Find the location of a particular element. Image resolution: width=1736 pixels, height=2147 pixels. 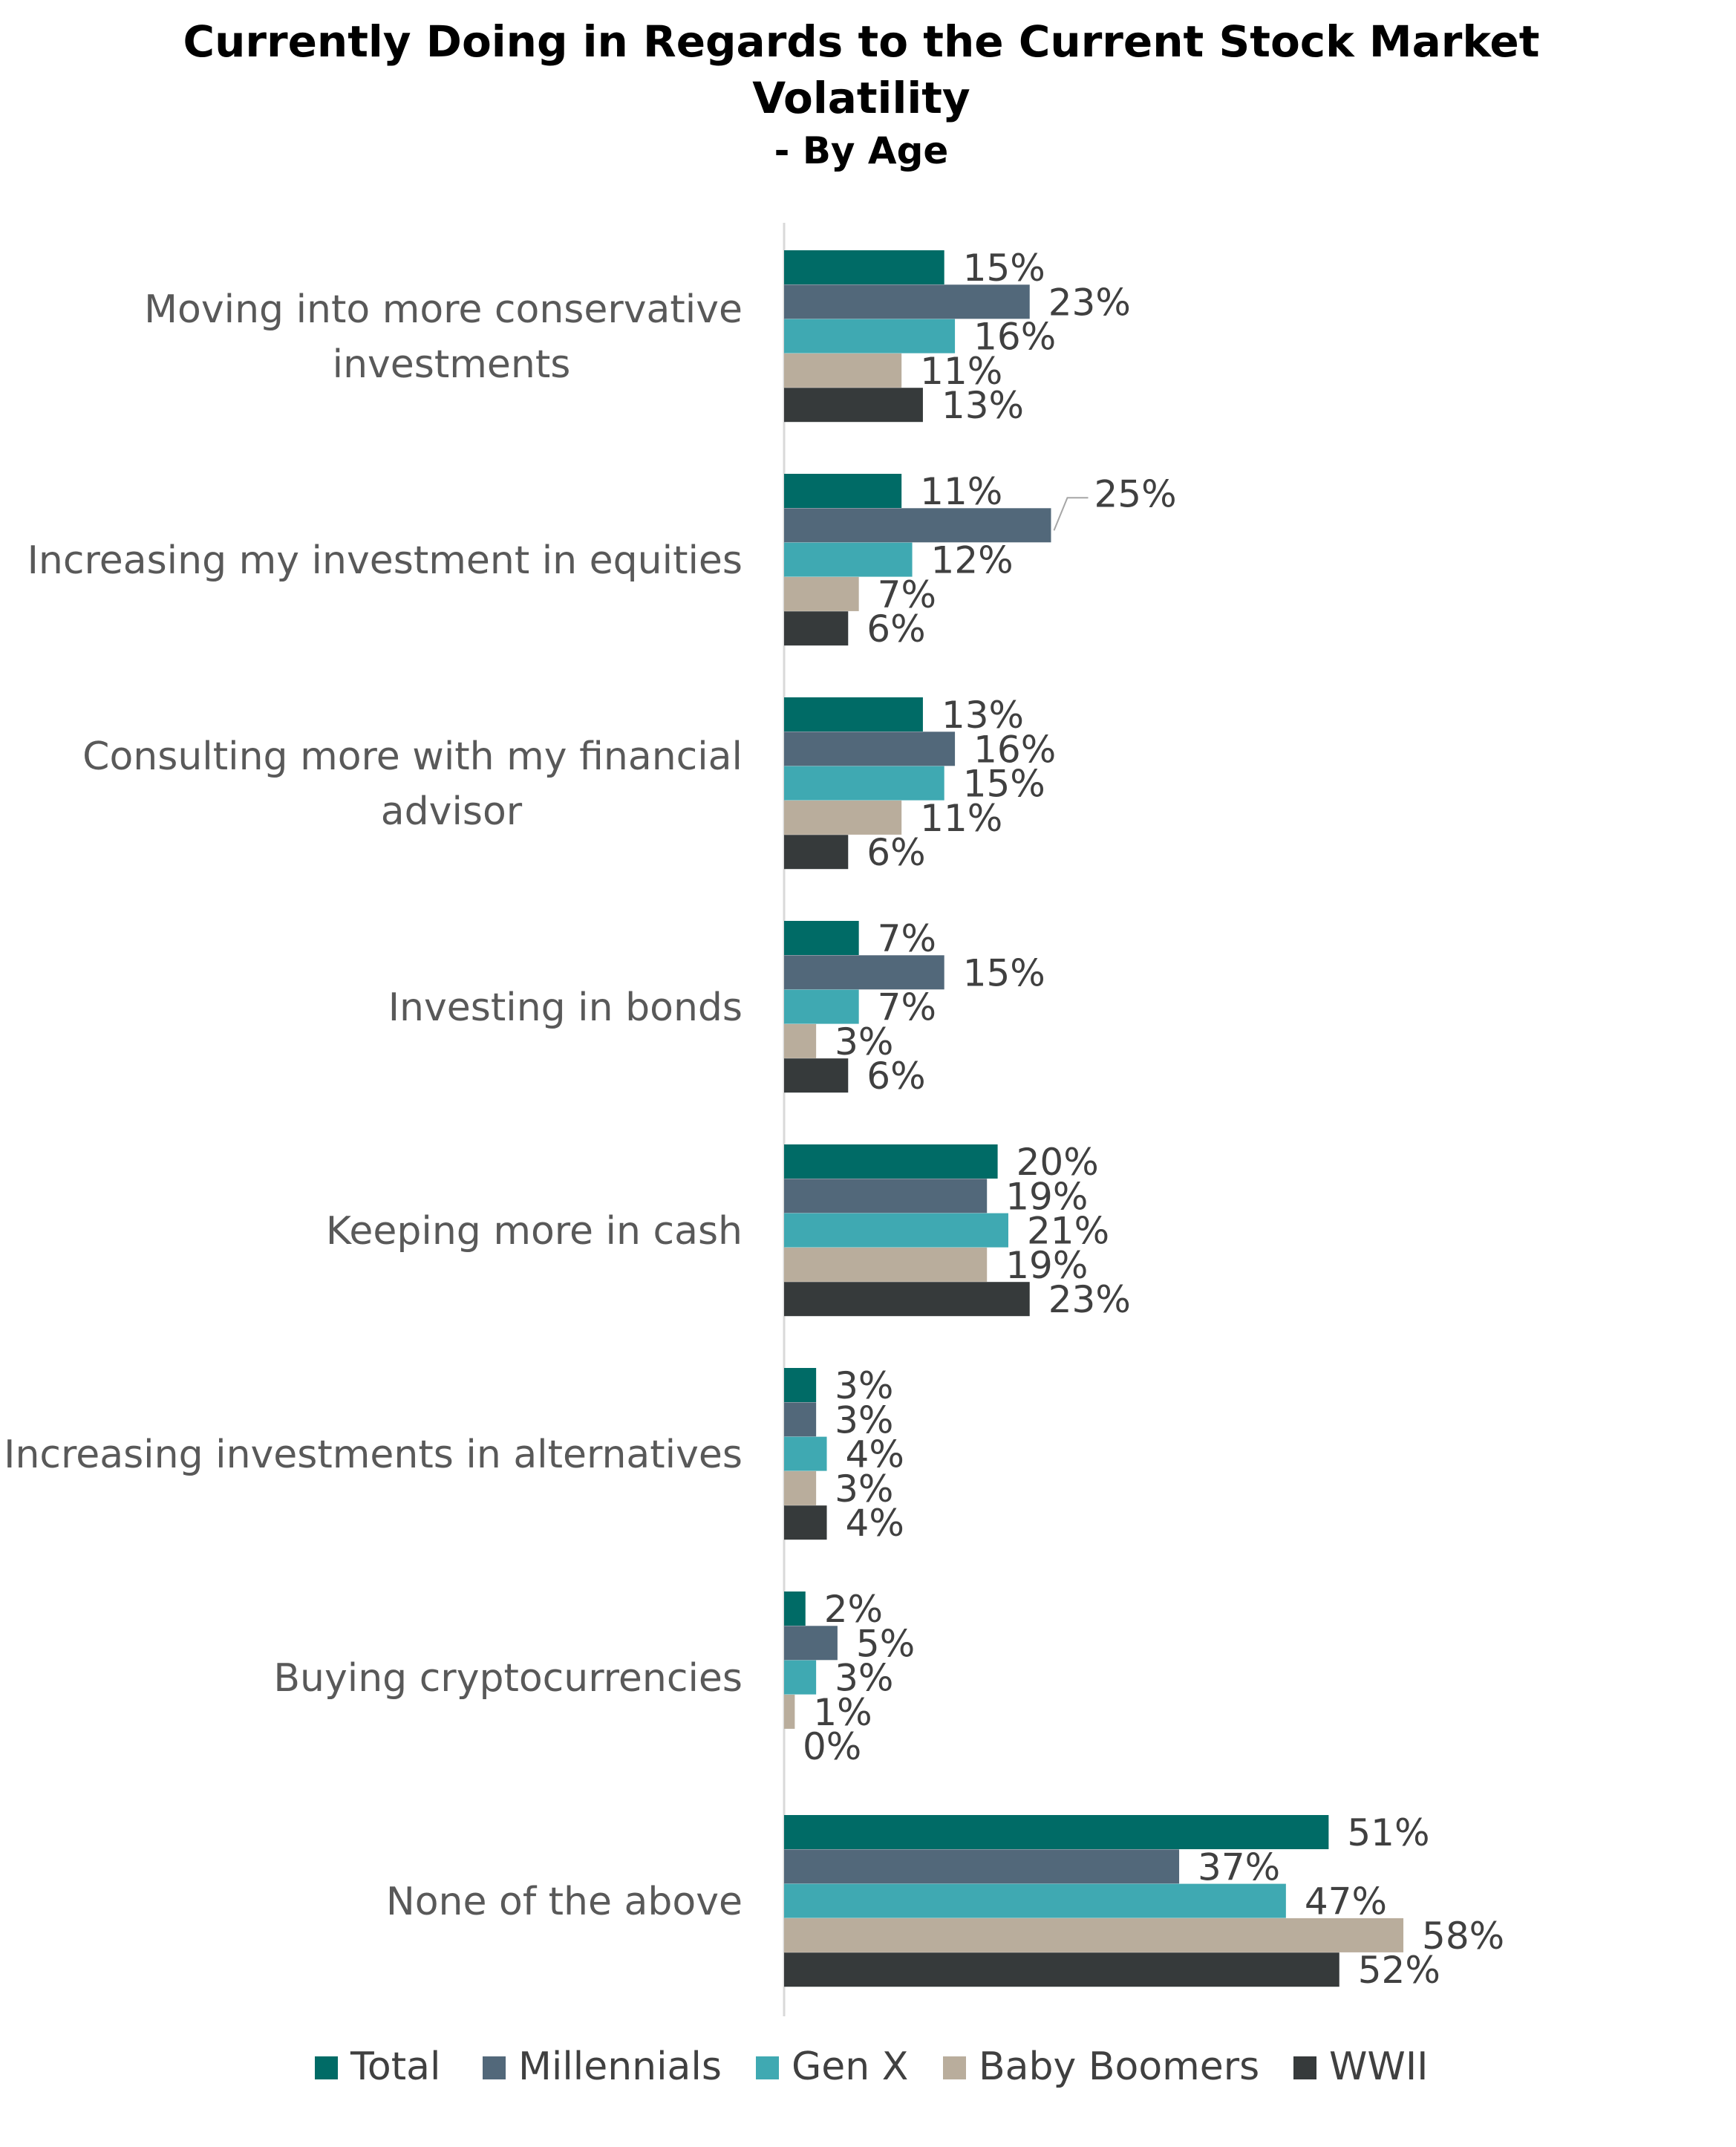

chart-title-line: Volatility is located at coordinates (861, 98).